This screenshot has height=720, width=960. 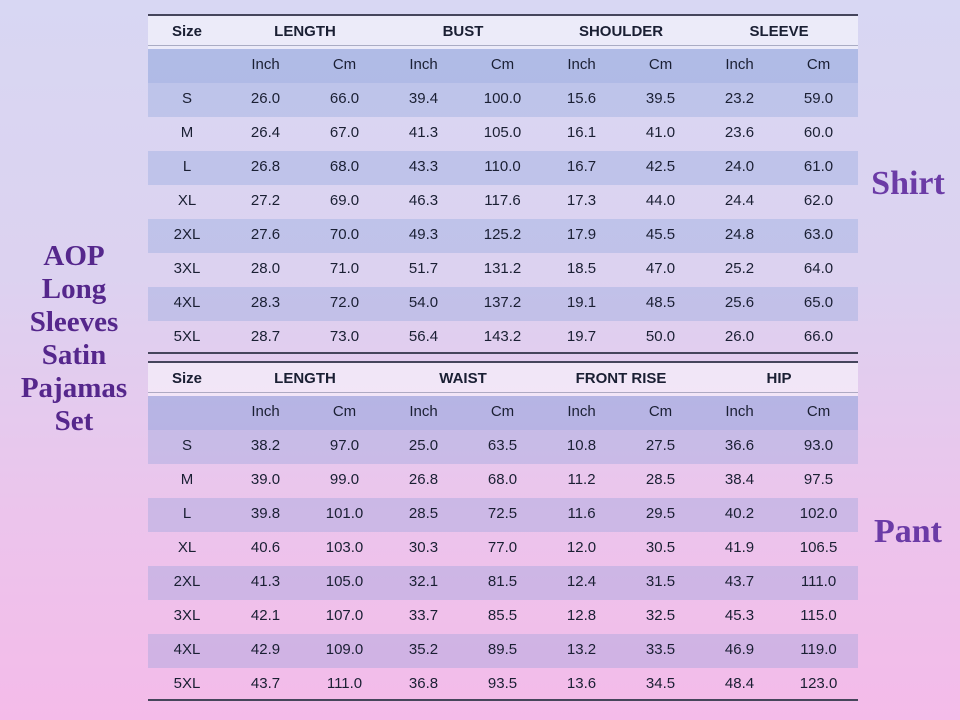 I want to click on value-cell: 28.5, so click(x=424, y=515).